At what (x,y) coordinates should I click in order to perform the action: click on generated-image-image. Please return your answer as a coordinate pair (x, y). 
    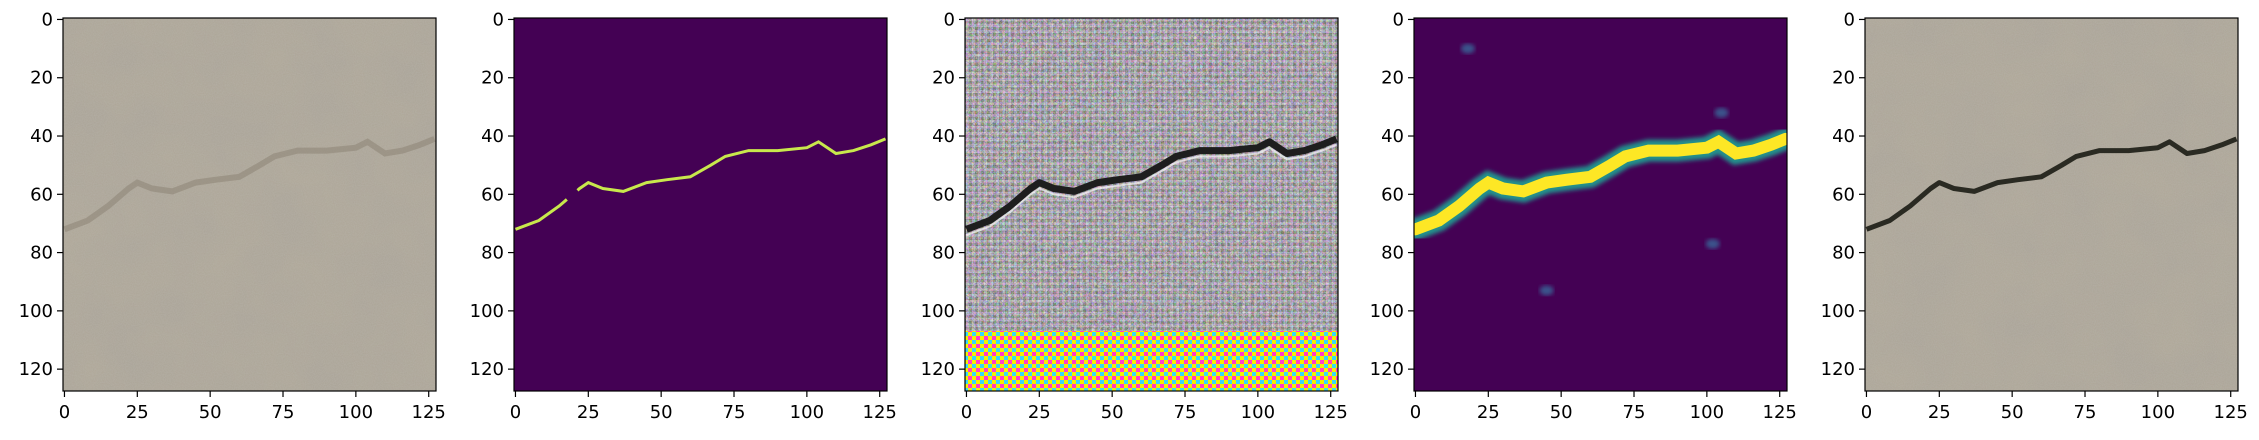
    Looking at the image, I should click on (1151, 204).